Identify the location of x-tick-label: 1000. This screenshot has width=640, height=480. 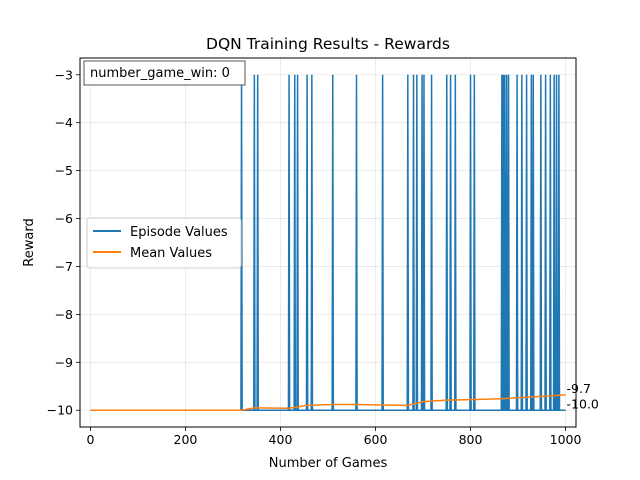
(566, 439).